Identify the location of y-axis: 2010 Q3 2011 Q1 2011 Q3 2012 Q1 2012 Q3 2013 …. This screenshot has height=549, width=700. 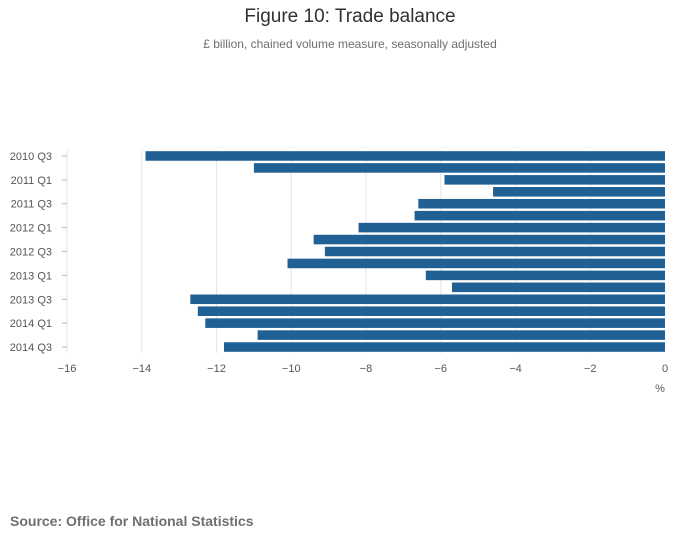
(39, 252).